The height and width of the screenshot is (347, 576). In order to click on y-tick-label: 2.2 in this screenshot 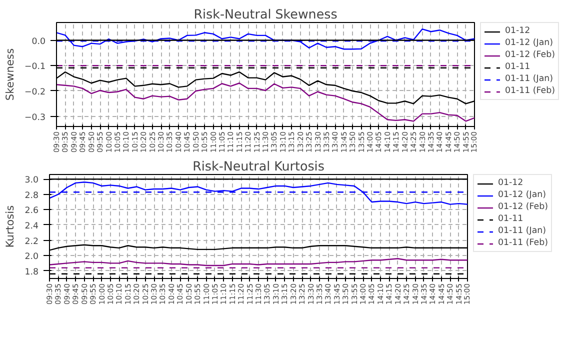, I will do `click(31, 241)`.